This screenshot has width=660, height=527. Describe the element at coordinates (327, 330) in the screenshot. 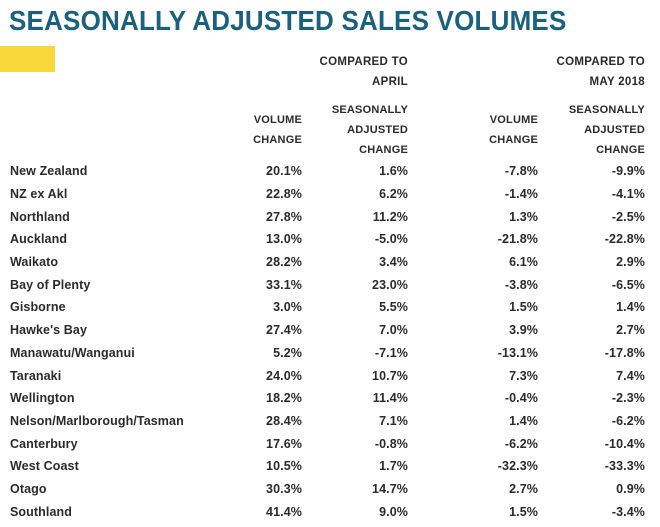

I see `table-row: Hawke's Bay 27.4% 7.0% 3.9% 2.7%` at that location.